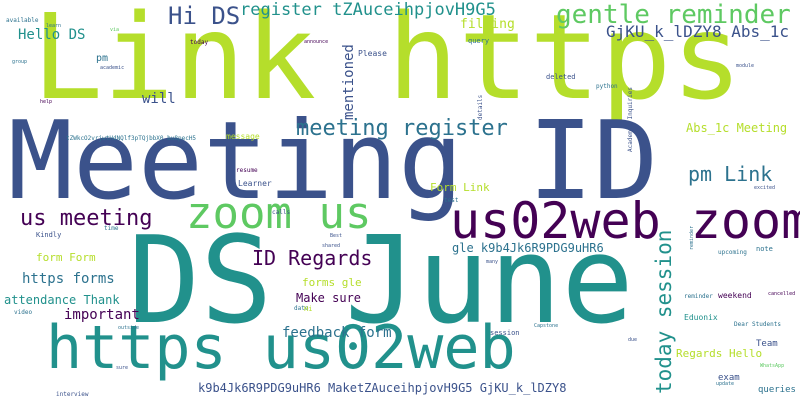 This screenshot has width=800, height=400. Describe the element at coordinates (316, 42) in the screenshot. I see `word-announce: announce` at that location.